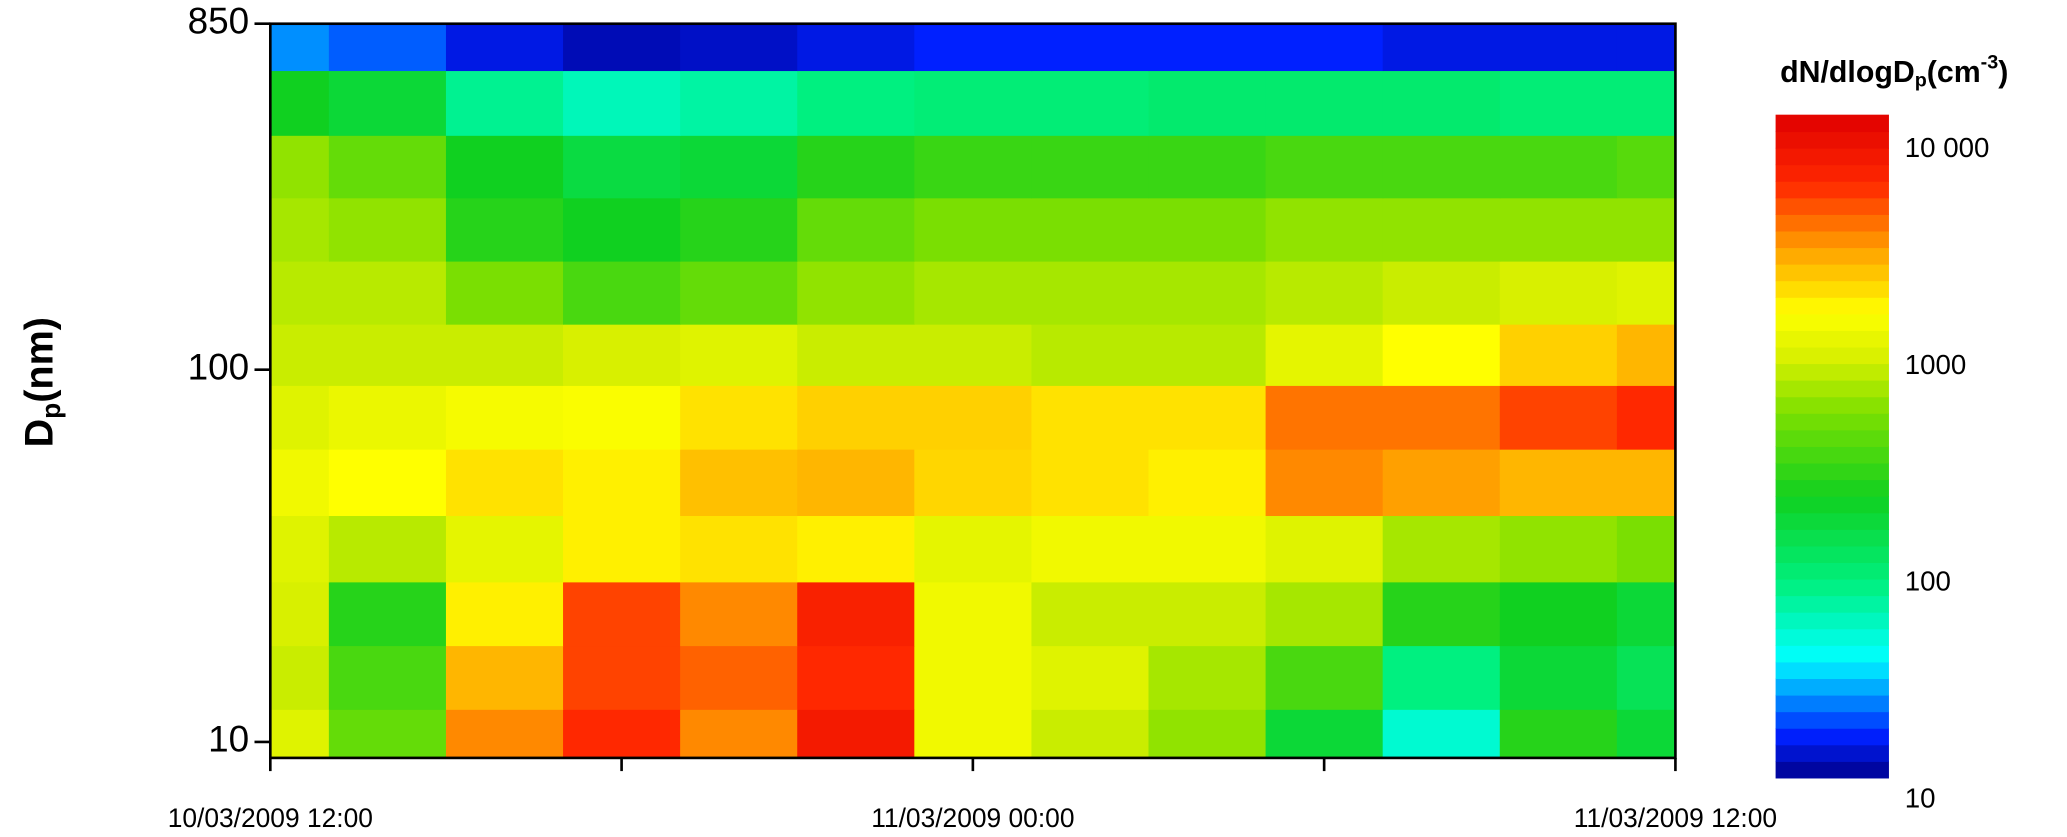 The height and width of the screenshot is (837, 2067). What do you see at coordinates (51, 411) in the screenshot?
I see `y-label-sub: p` at bounding box center [51, 411].